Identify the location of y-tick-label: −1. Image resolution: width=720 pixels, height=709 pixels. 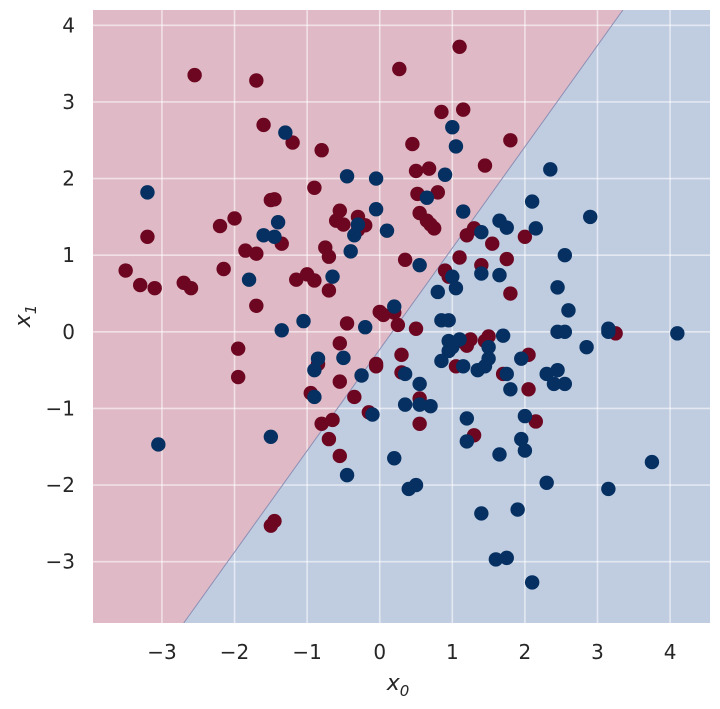
(60, 408).